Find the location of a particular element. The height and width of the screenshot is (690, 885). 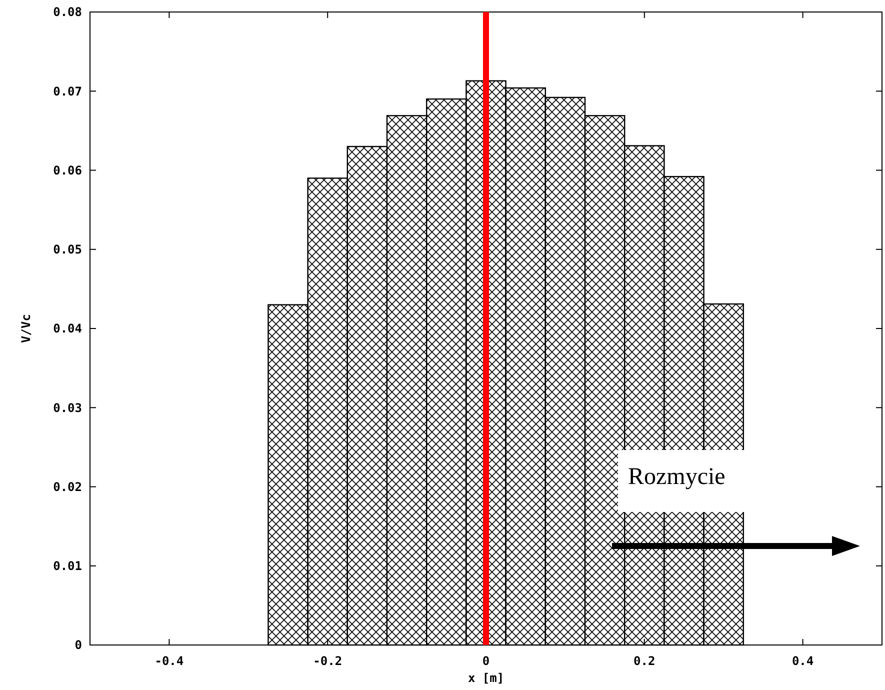

x-tick-label: -0.4 is located at coordinates (169, 661).